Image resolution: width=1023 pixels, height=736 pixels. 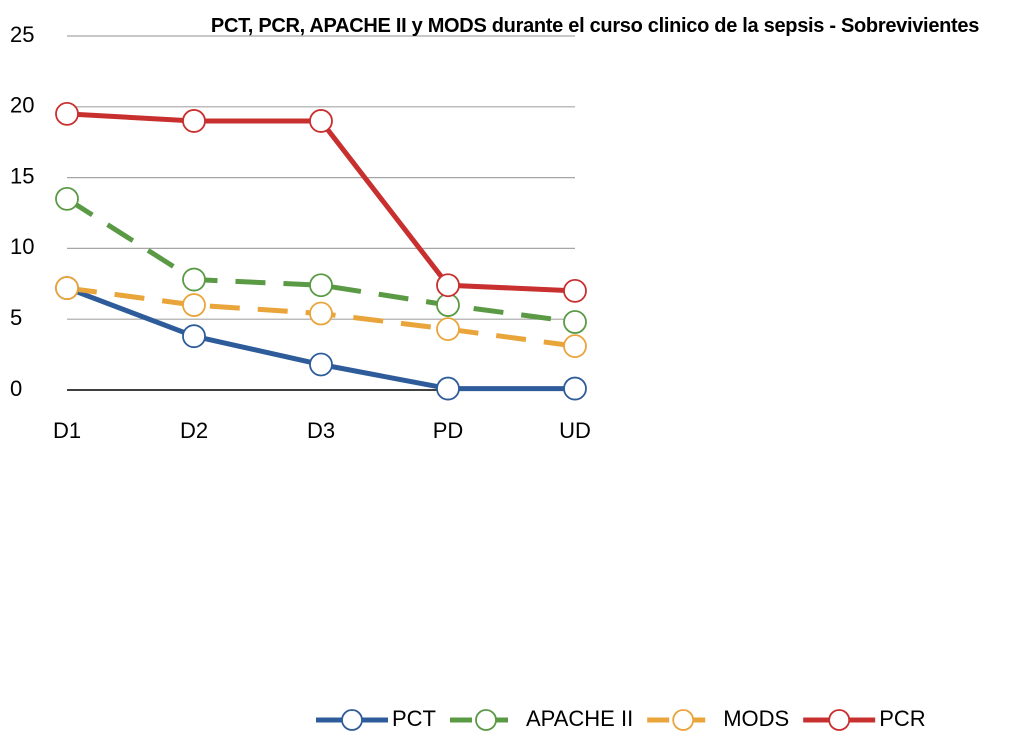 I want to click on legend-label: MODS, so click(x=756, y=718).